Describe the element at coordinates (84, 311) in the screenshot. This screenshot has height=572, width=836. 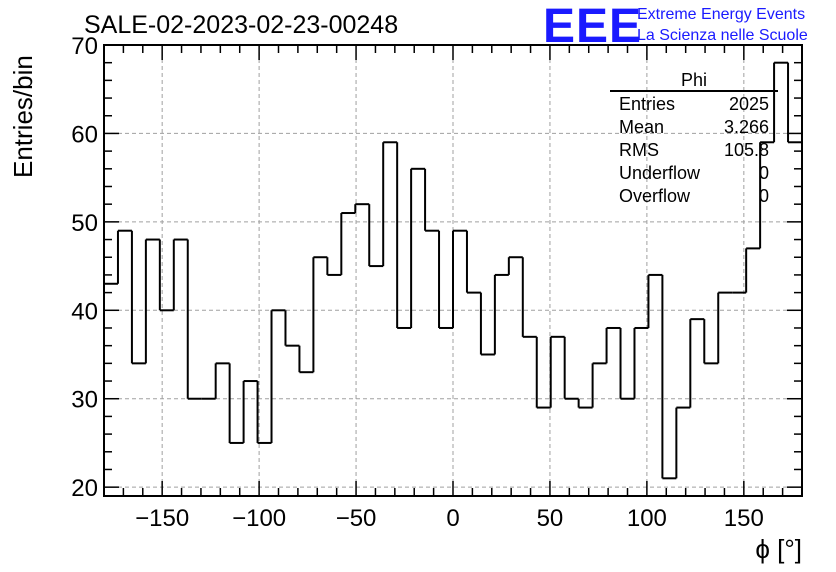
I see `y-tick-label: 40` at that location.